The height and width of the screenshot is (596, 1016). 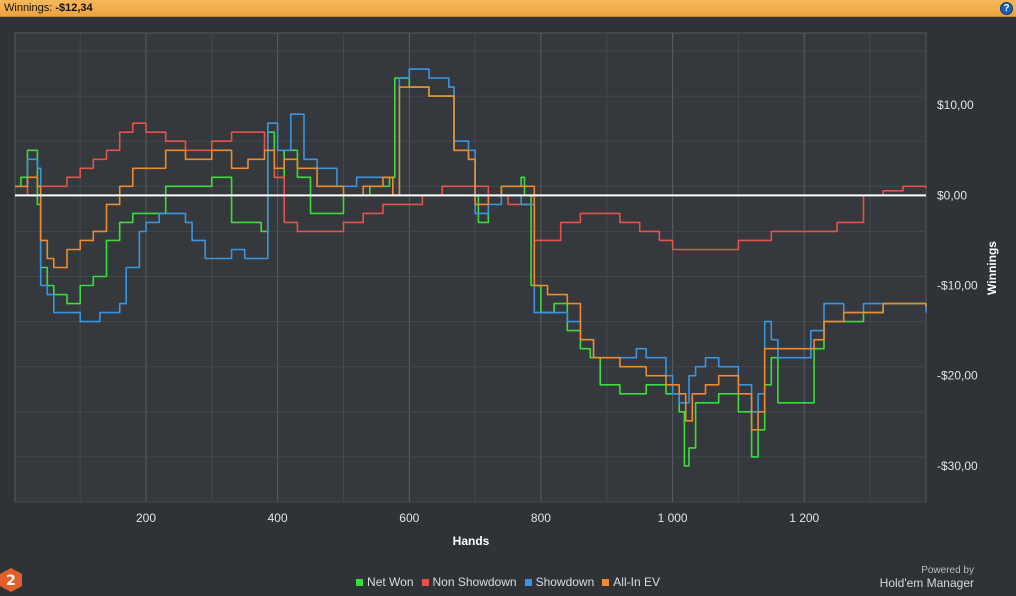 I want to click on x-tick-label: 1 000, so click(x=673, y=518).